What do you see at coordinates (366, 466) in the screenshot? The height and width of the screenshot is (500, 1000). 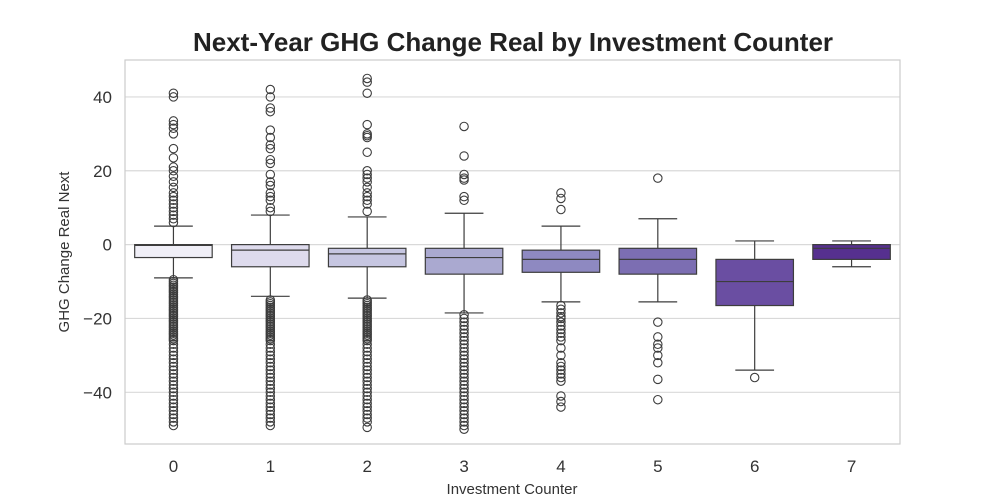 I see `x-tick-label: 2` at bounding box center [366, 466].